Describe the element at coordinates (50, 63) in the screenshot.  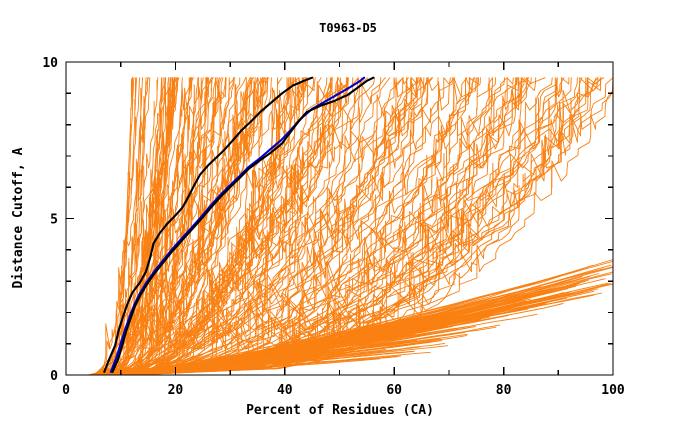
I see `y-tick-label: 10` at that location.